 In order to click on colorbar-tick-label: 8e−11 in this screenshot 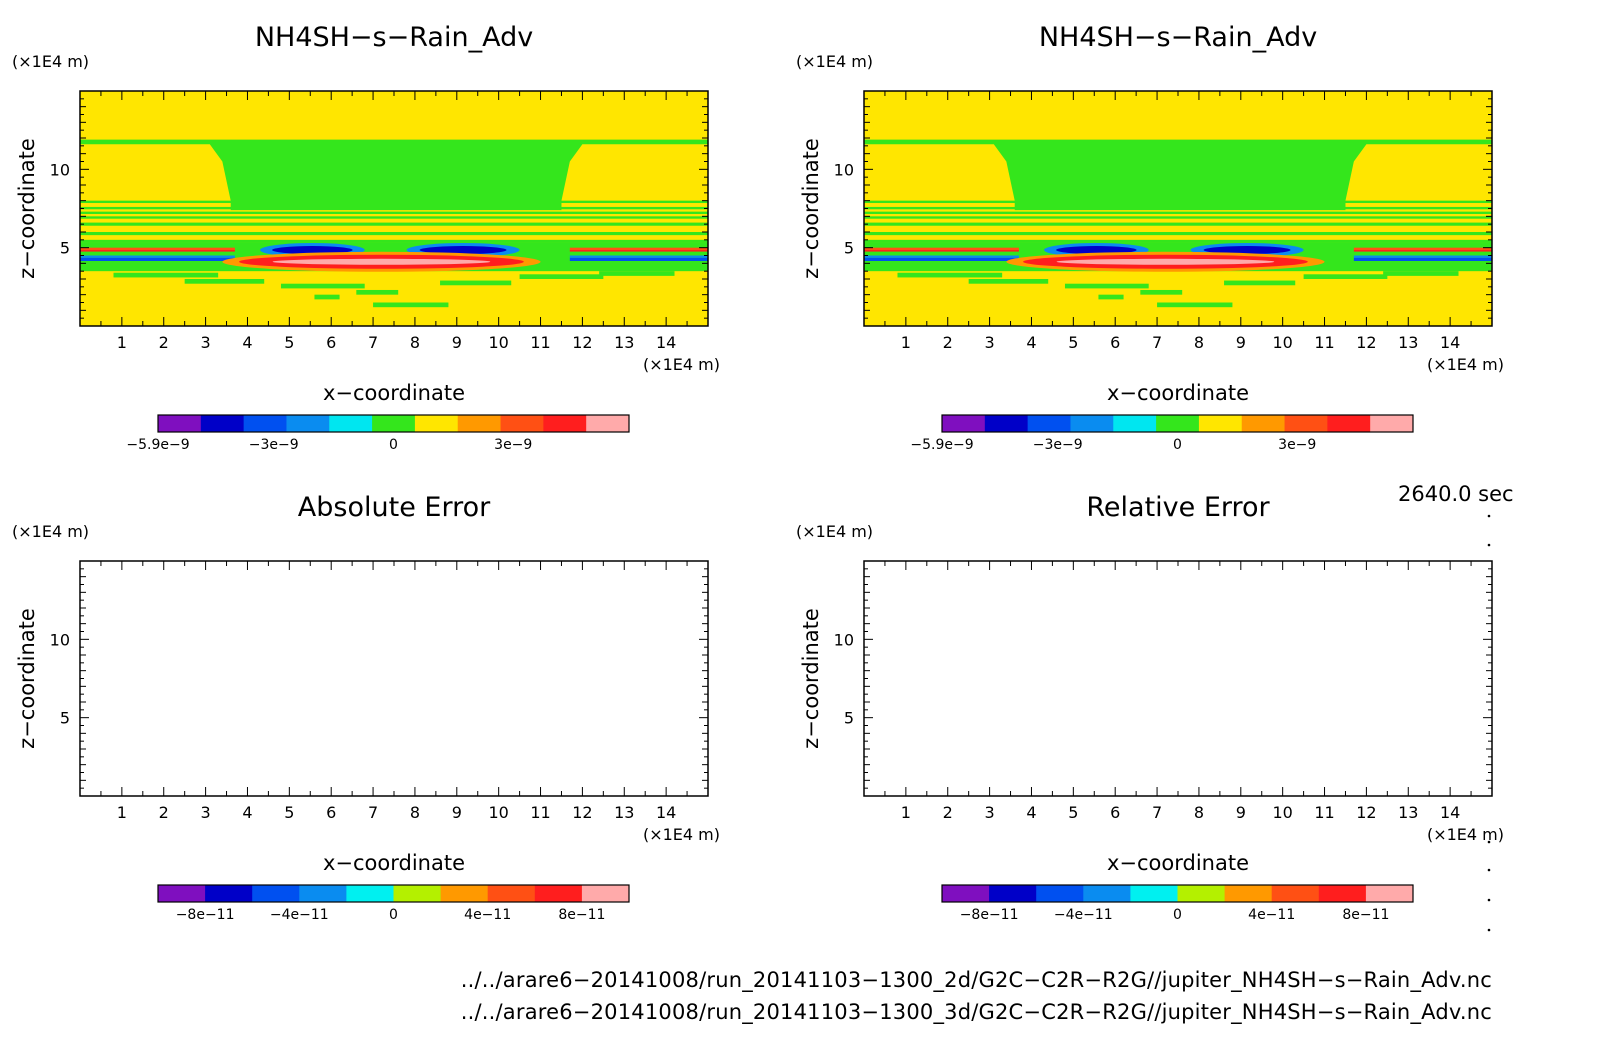, I will do `click(581, 915)`.